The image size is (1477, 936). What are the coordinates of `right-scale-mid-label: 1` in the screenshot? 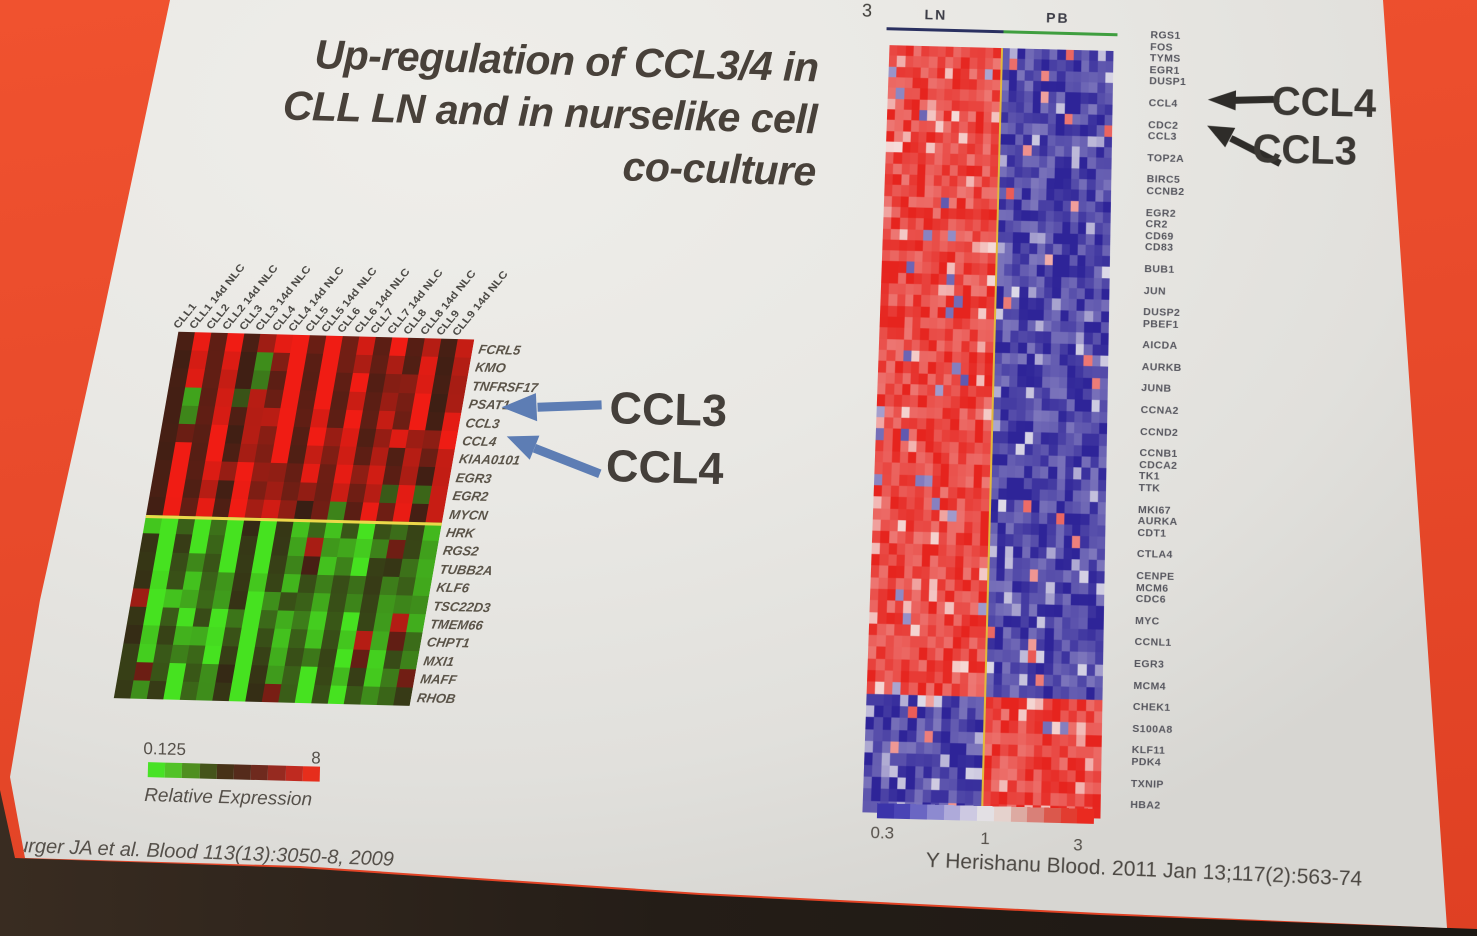 It's located at (985, 838).